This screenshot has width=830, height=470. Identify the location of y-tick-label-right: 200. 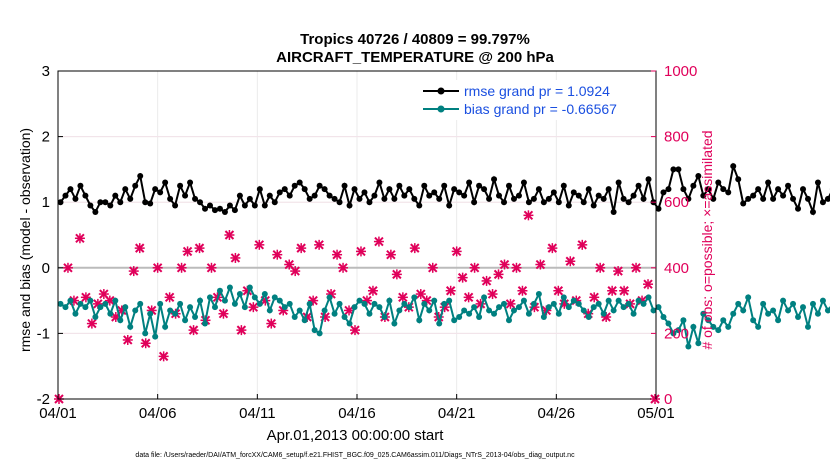
(676, 333).